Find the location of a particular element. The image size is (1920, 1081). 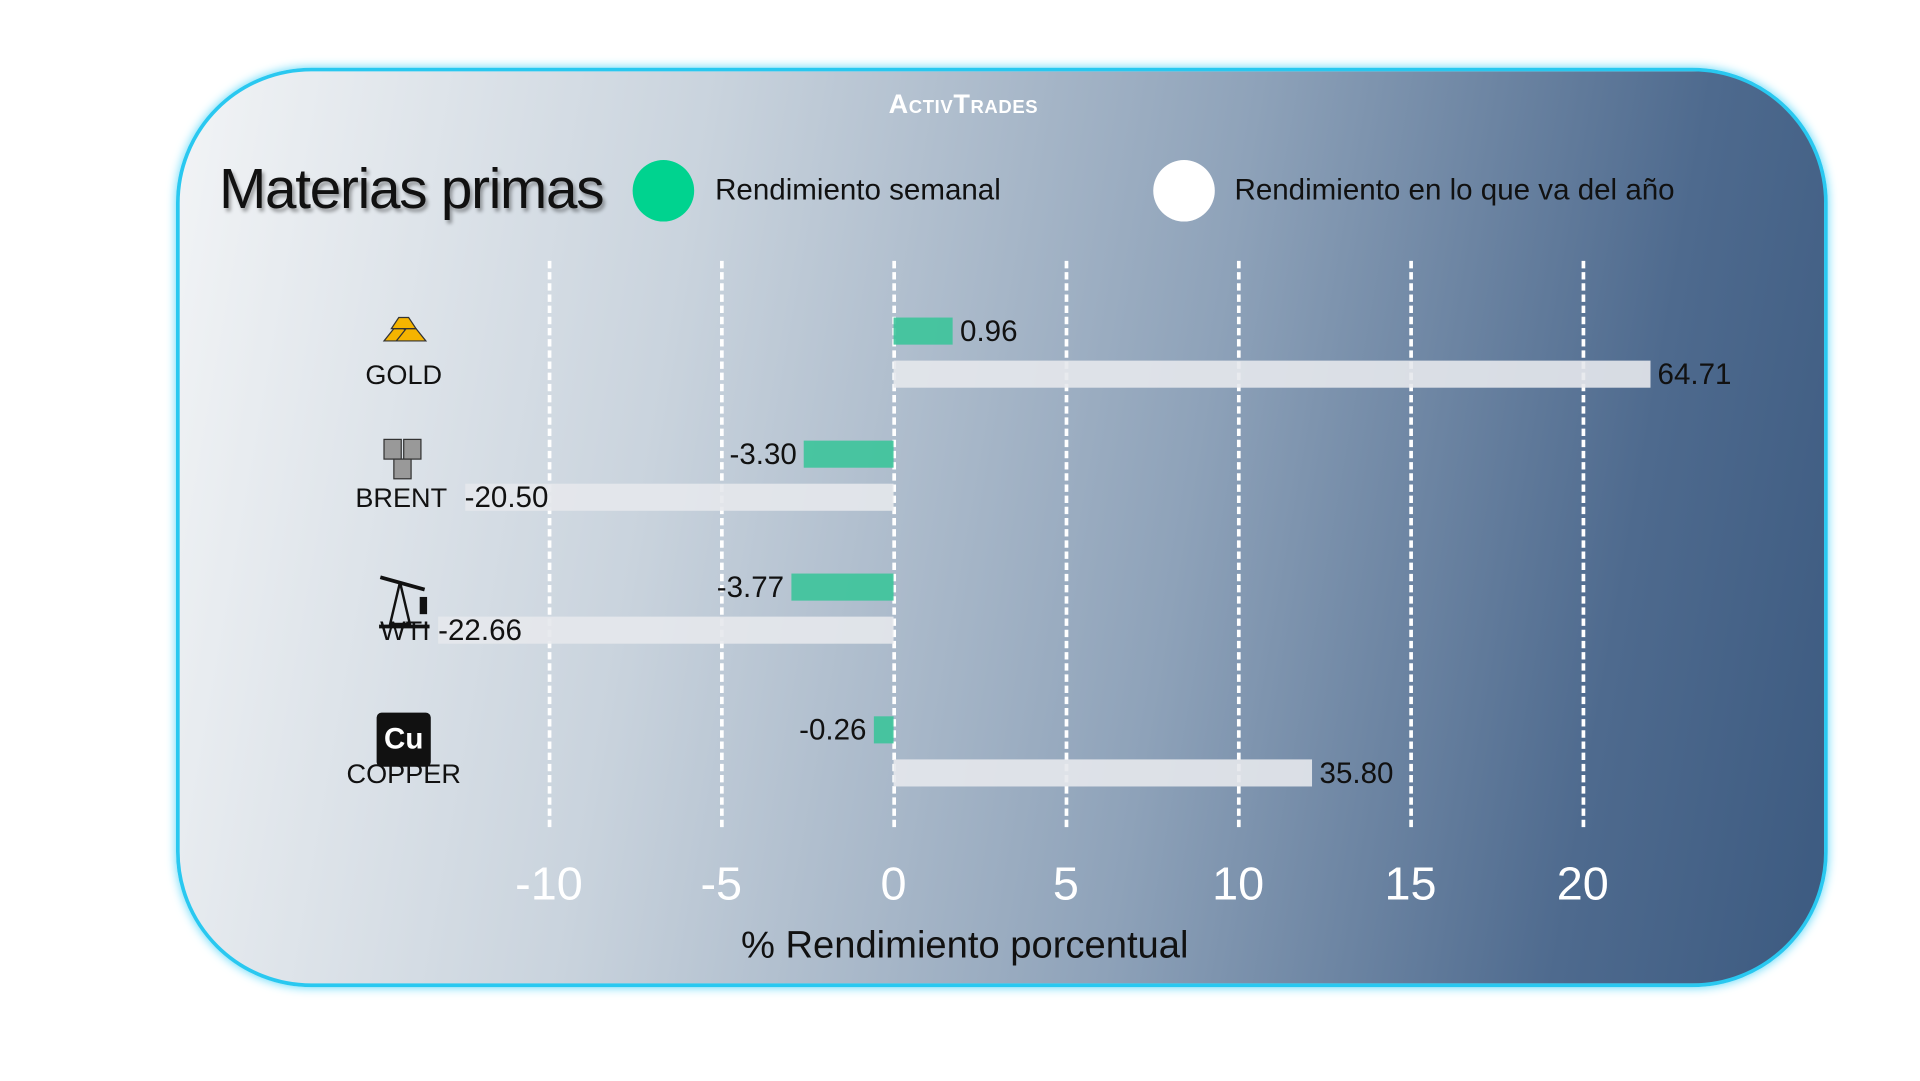

weekly-value-label: -3.30 is located at coordinates (763, 455).